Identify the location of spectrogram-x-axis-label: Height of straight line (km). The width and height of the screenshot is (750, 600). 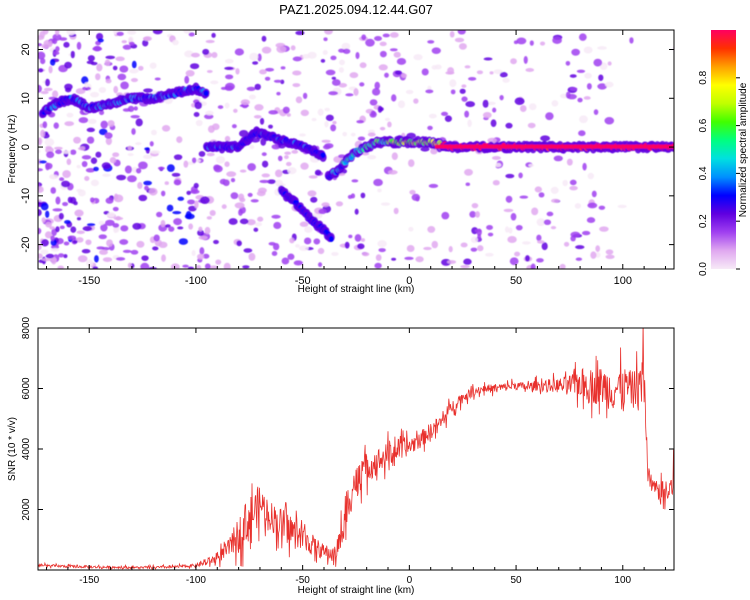
(356, 289).